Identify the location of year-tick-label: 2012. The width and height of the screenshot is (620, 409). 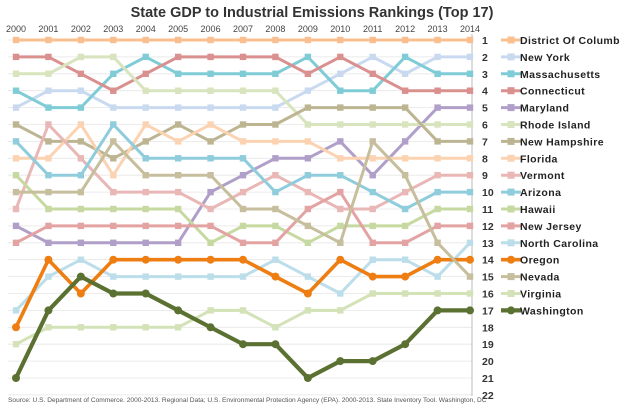
(405, 29).